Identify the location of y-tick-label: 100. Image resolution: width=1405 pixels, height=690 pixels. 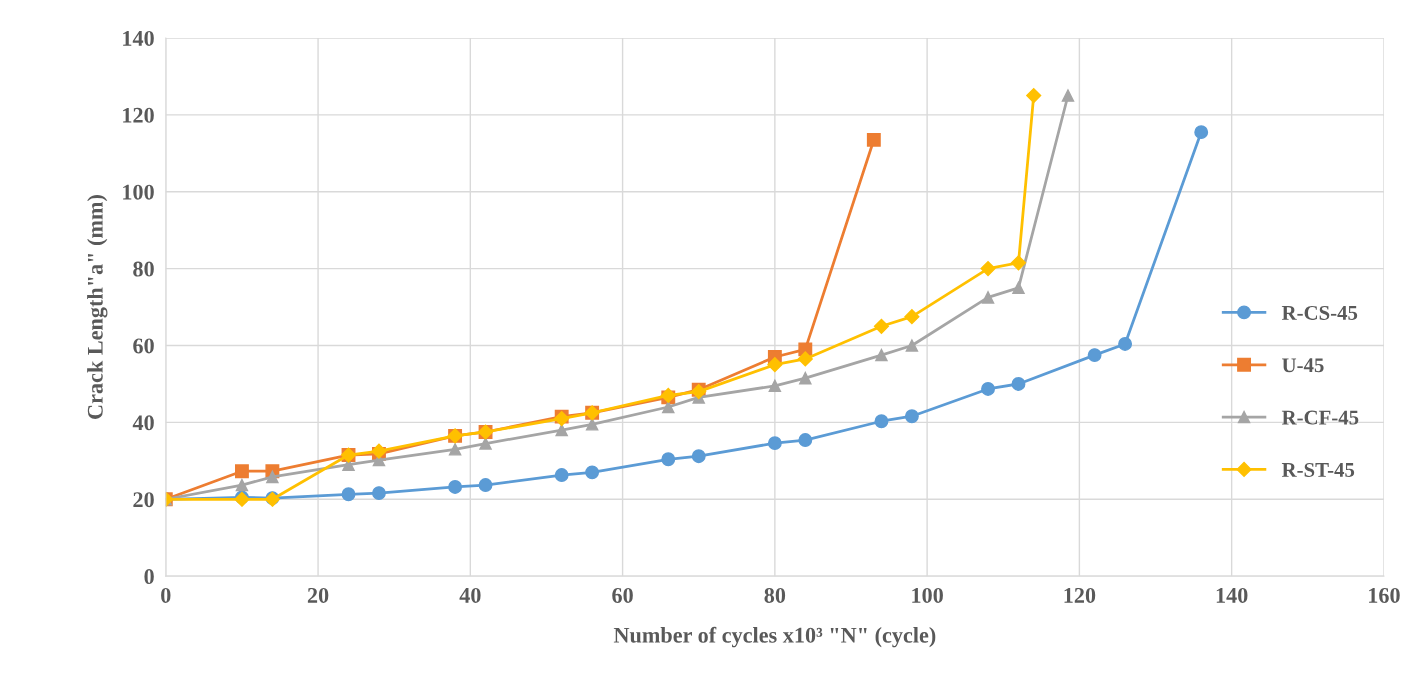
(138, 192).